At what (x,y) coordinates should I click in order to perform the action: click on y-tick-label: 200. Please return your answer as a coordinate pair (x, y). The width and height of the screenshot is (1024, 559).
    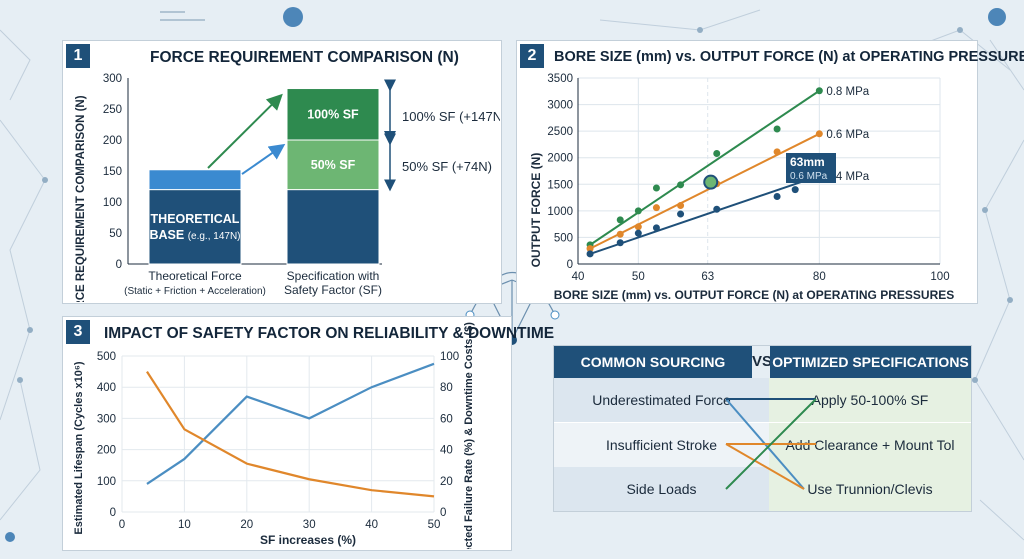
    Looking at the image, I should click on (112, 141).